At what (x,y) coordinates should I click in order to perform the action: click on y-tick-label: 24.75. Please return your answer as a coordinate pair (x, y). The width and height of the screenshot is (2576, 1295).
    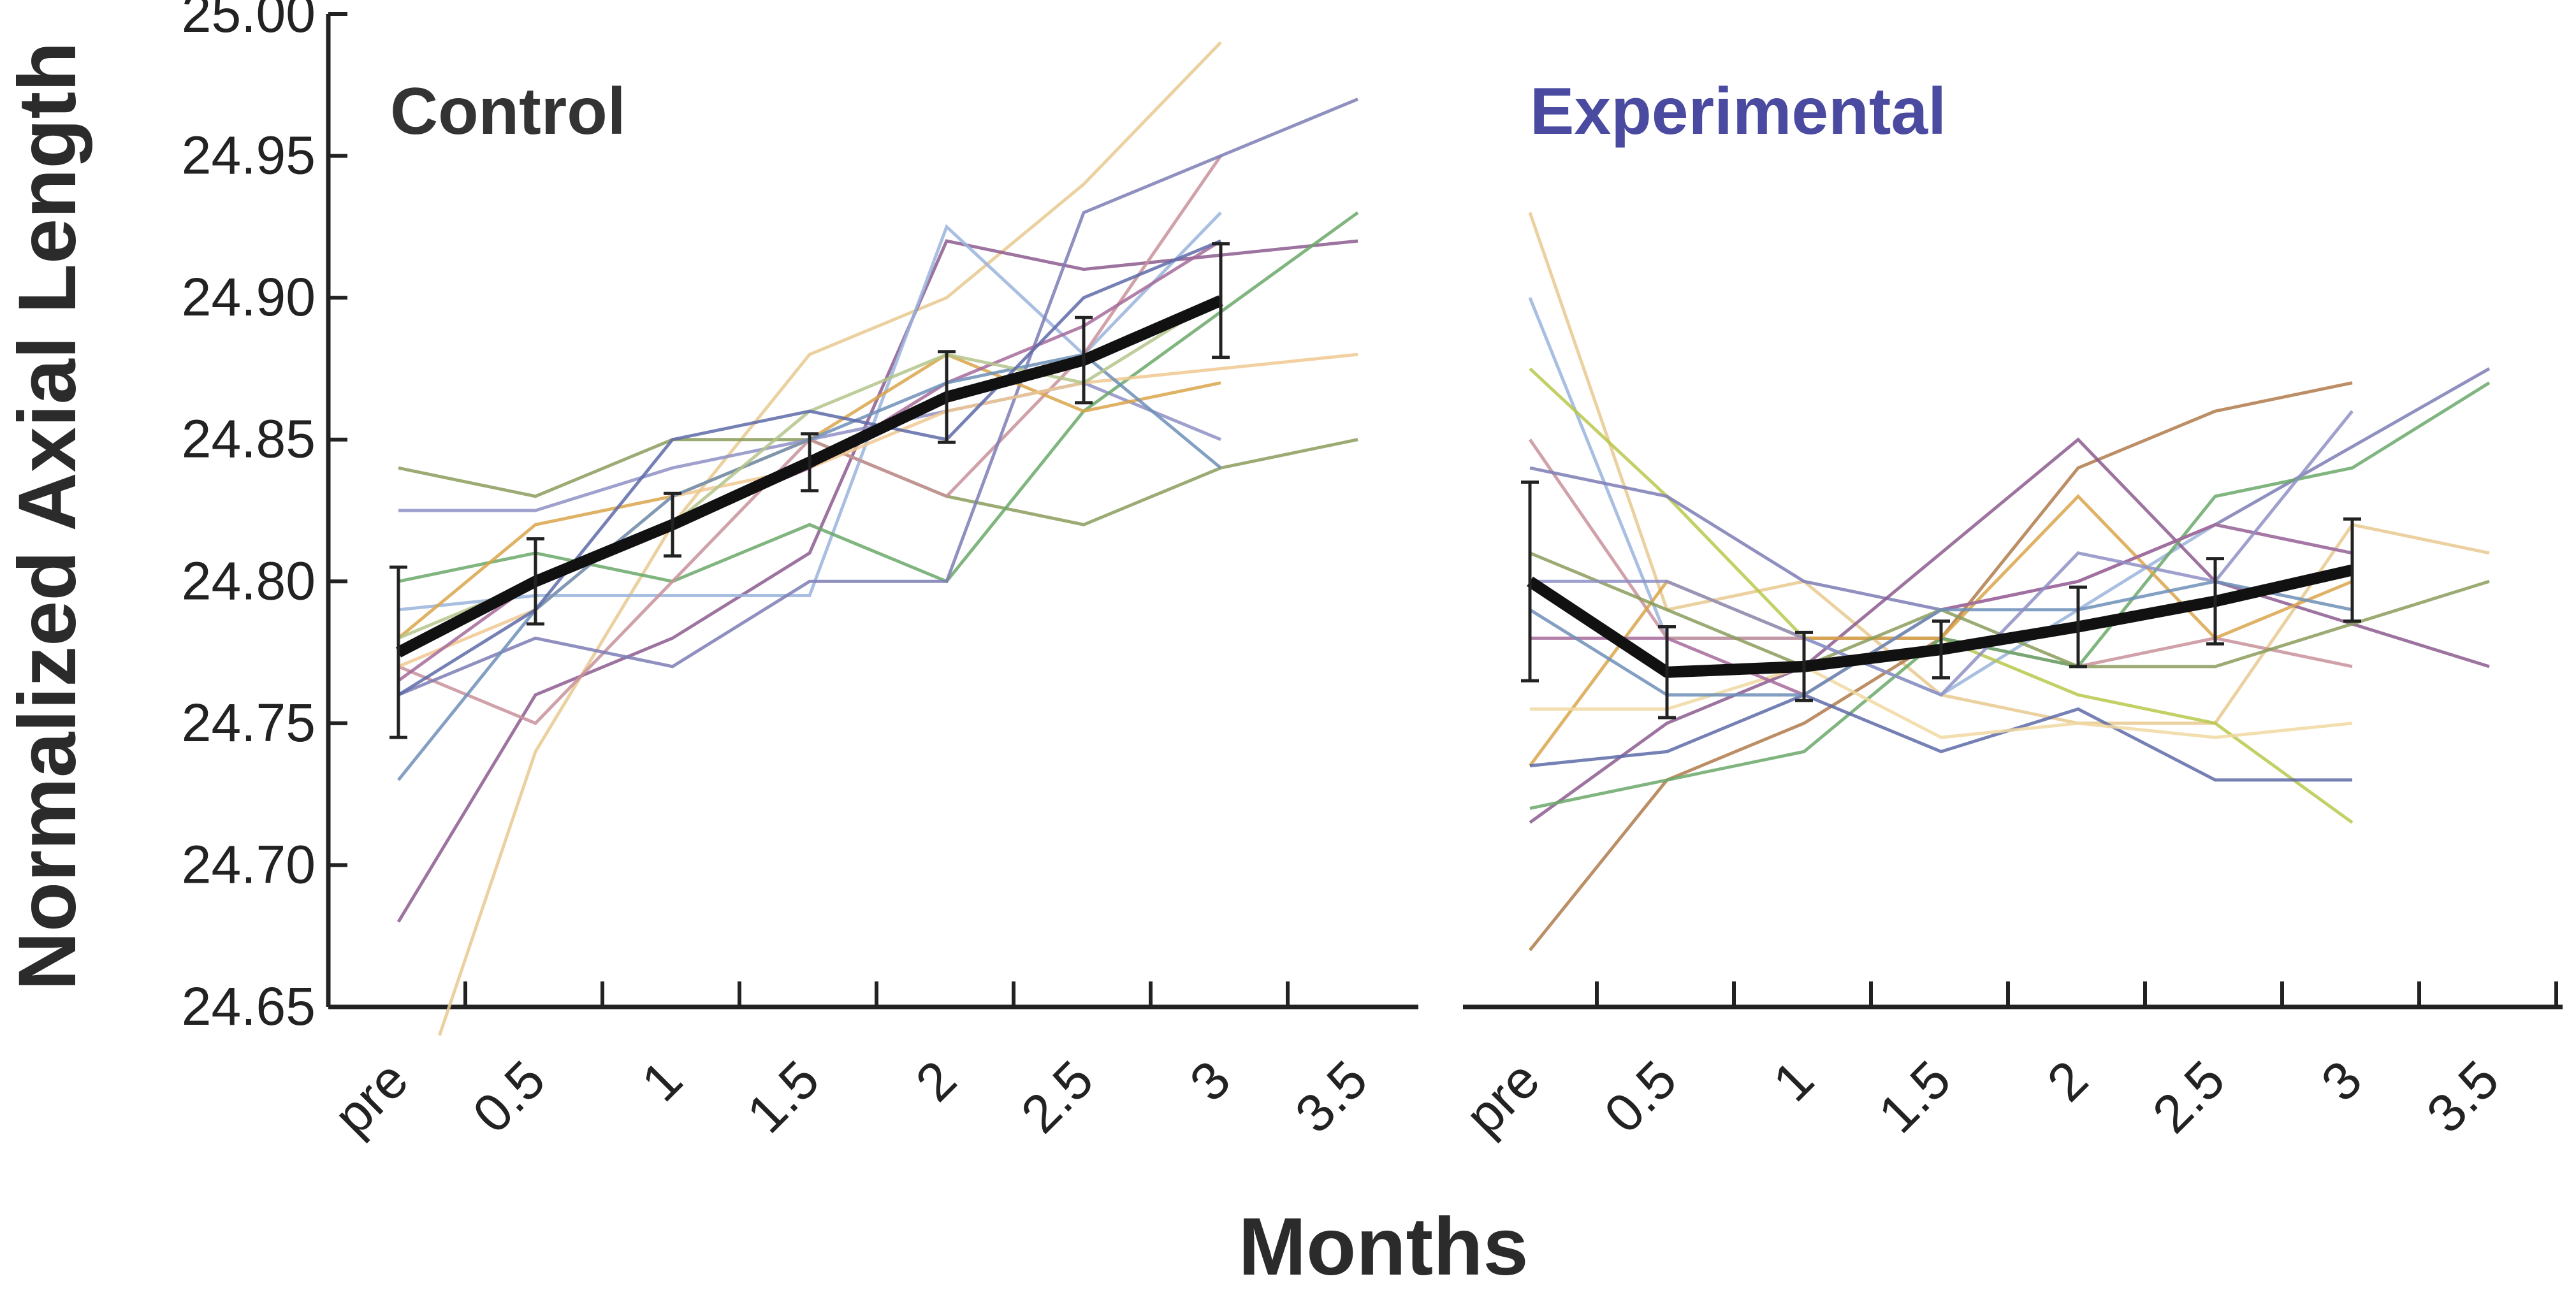
    Looking at the image, I should click on (249, 723).